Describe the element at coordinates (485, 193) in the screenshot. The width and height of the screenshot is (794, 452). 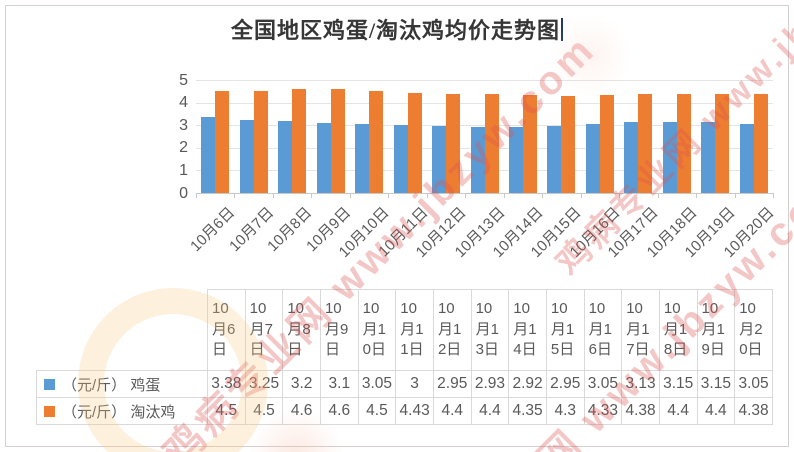
I see `x-axis-line` at that location.